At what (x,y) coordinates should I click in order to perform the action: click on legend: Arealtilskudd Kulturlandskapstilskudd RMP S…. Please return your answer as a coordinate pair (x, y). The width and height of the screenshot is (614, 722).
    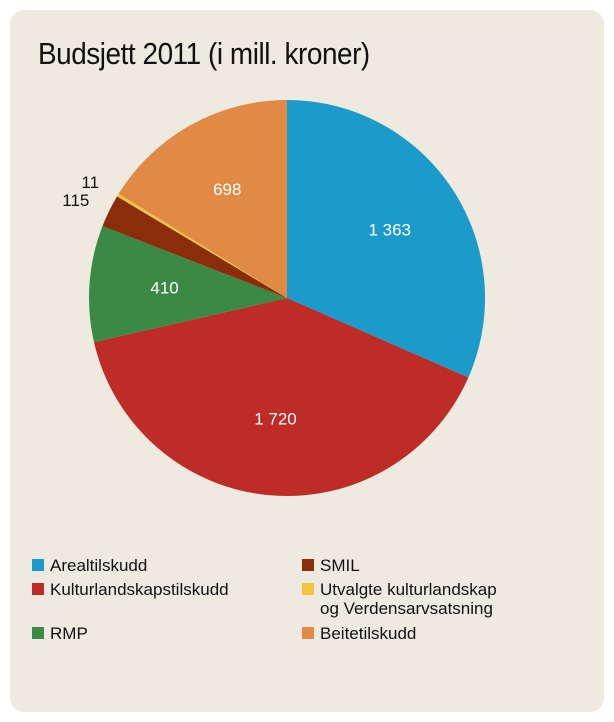
    Looking at the image, I should click on (287, 602).